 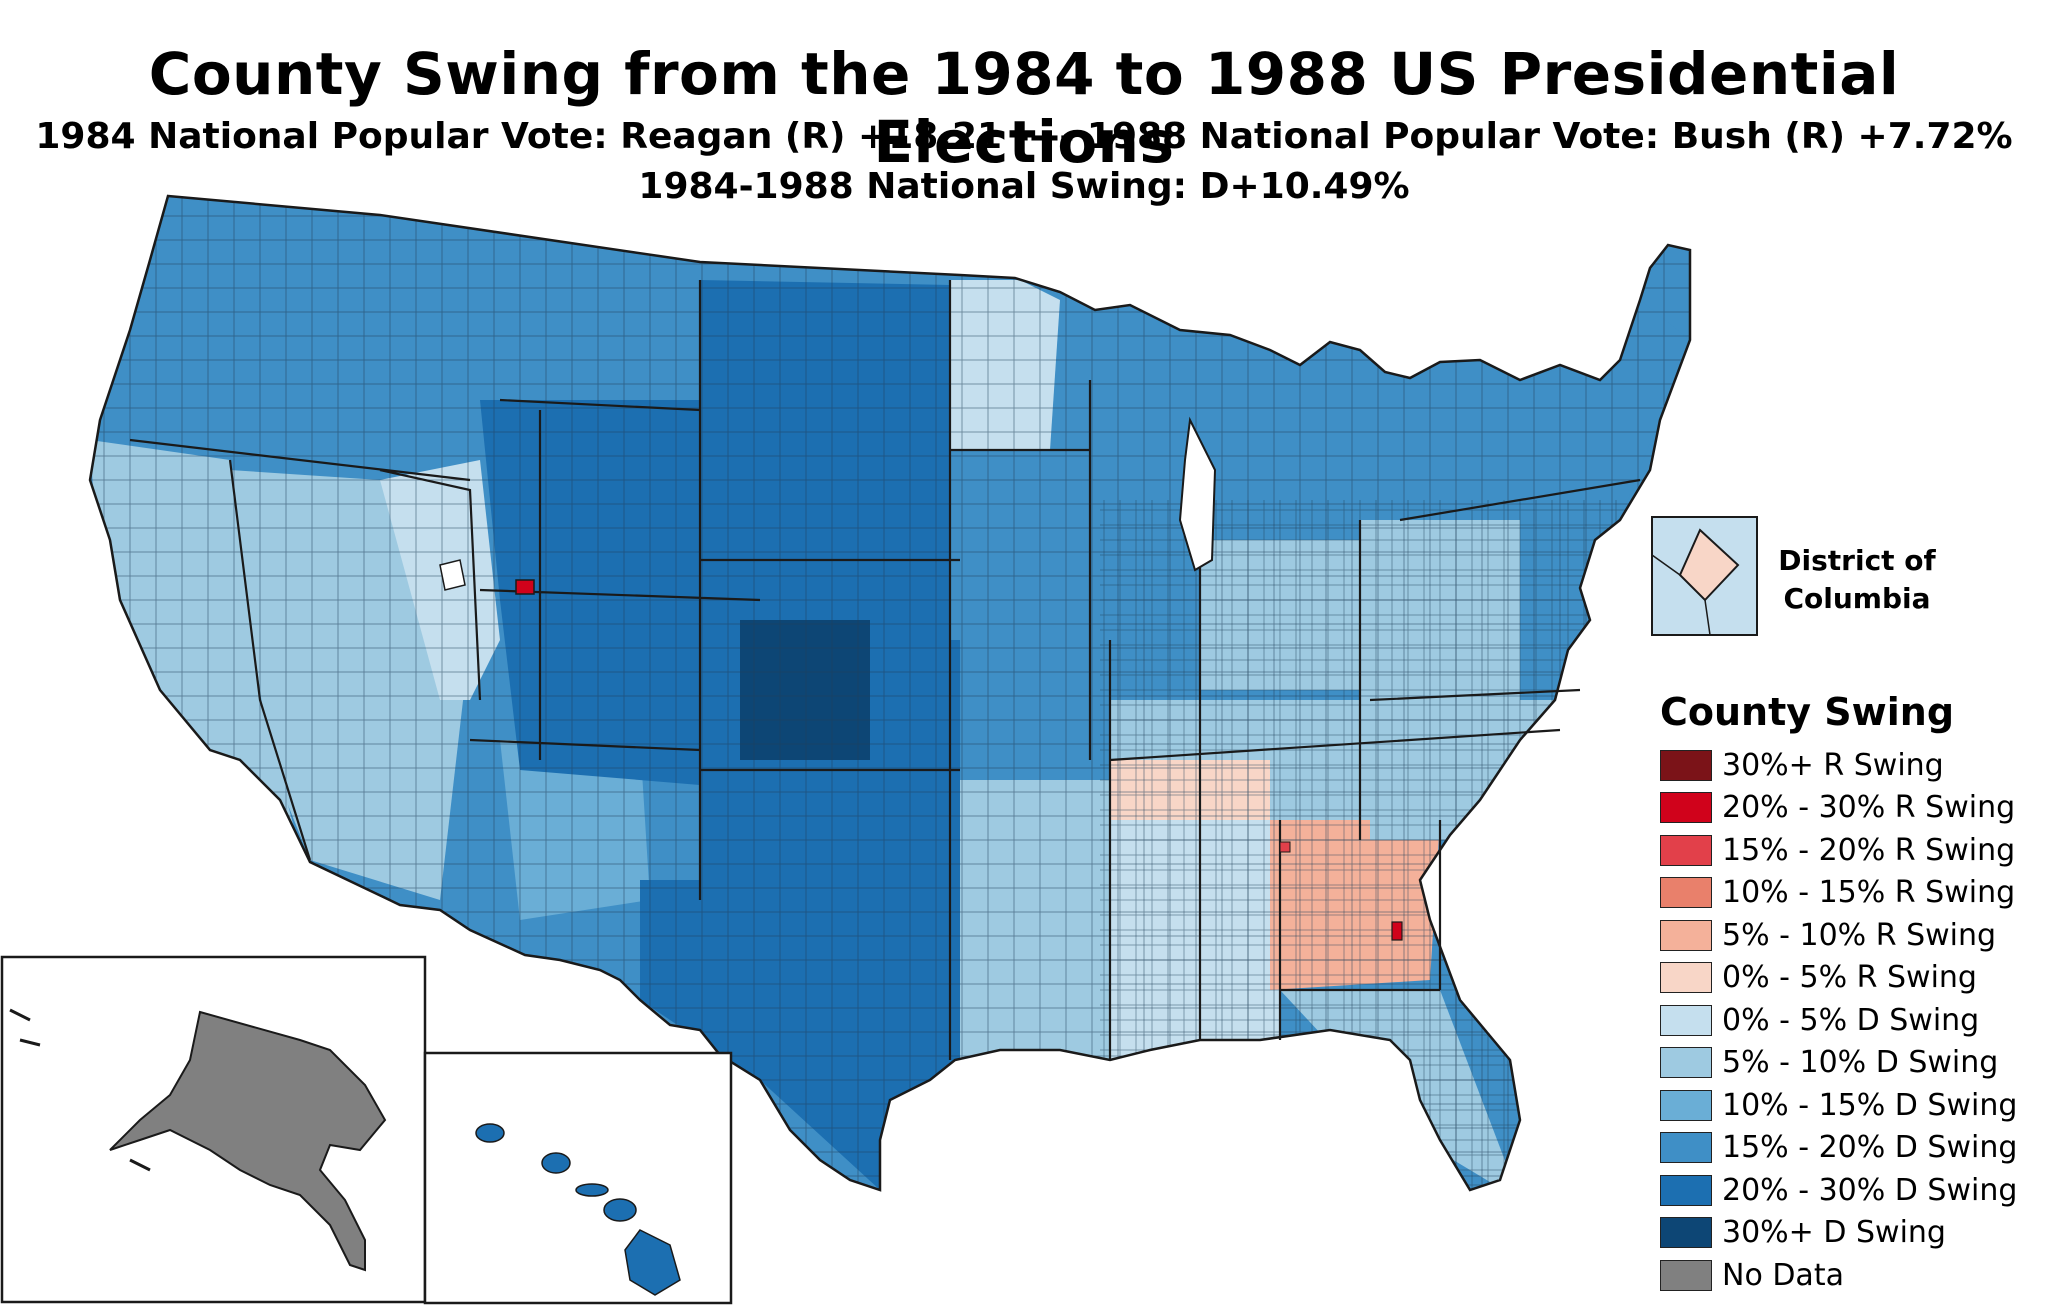 What do you see at coordinates (1869, 893) in the screenshot?
I see `legend-label: 10% - 15% R Swing` at bounding box center [1869, 893].